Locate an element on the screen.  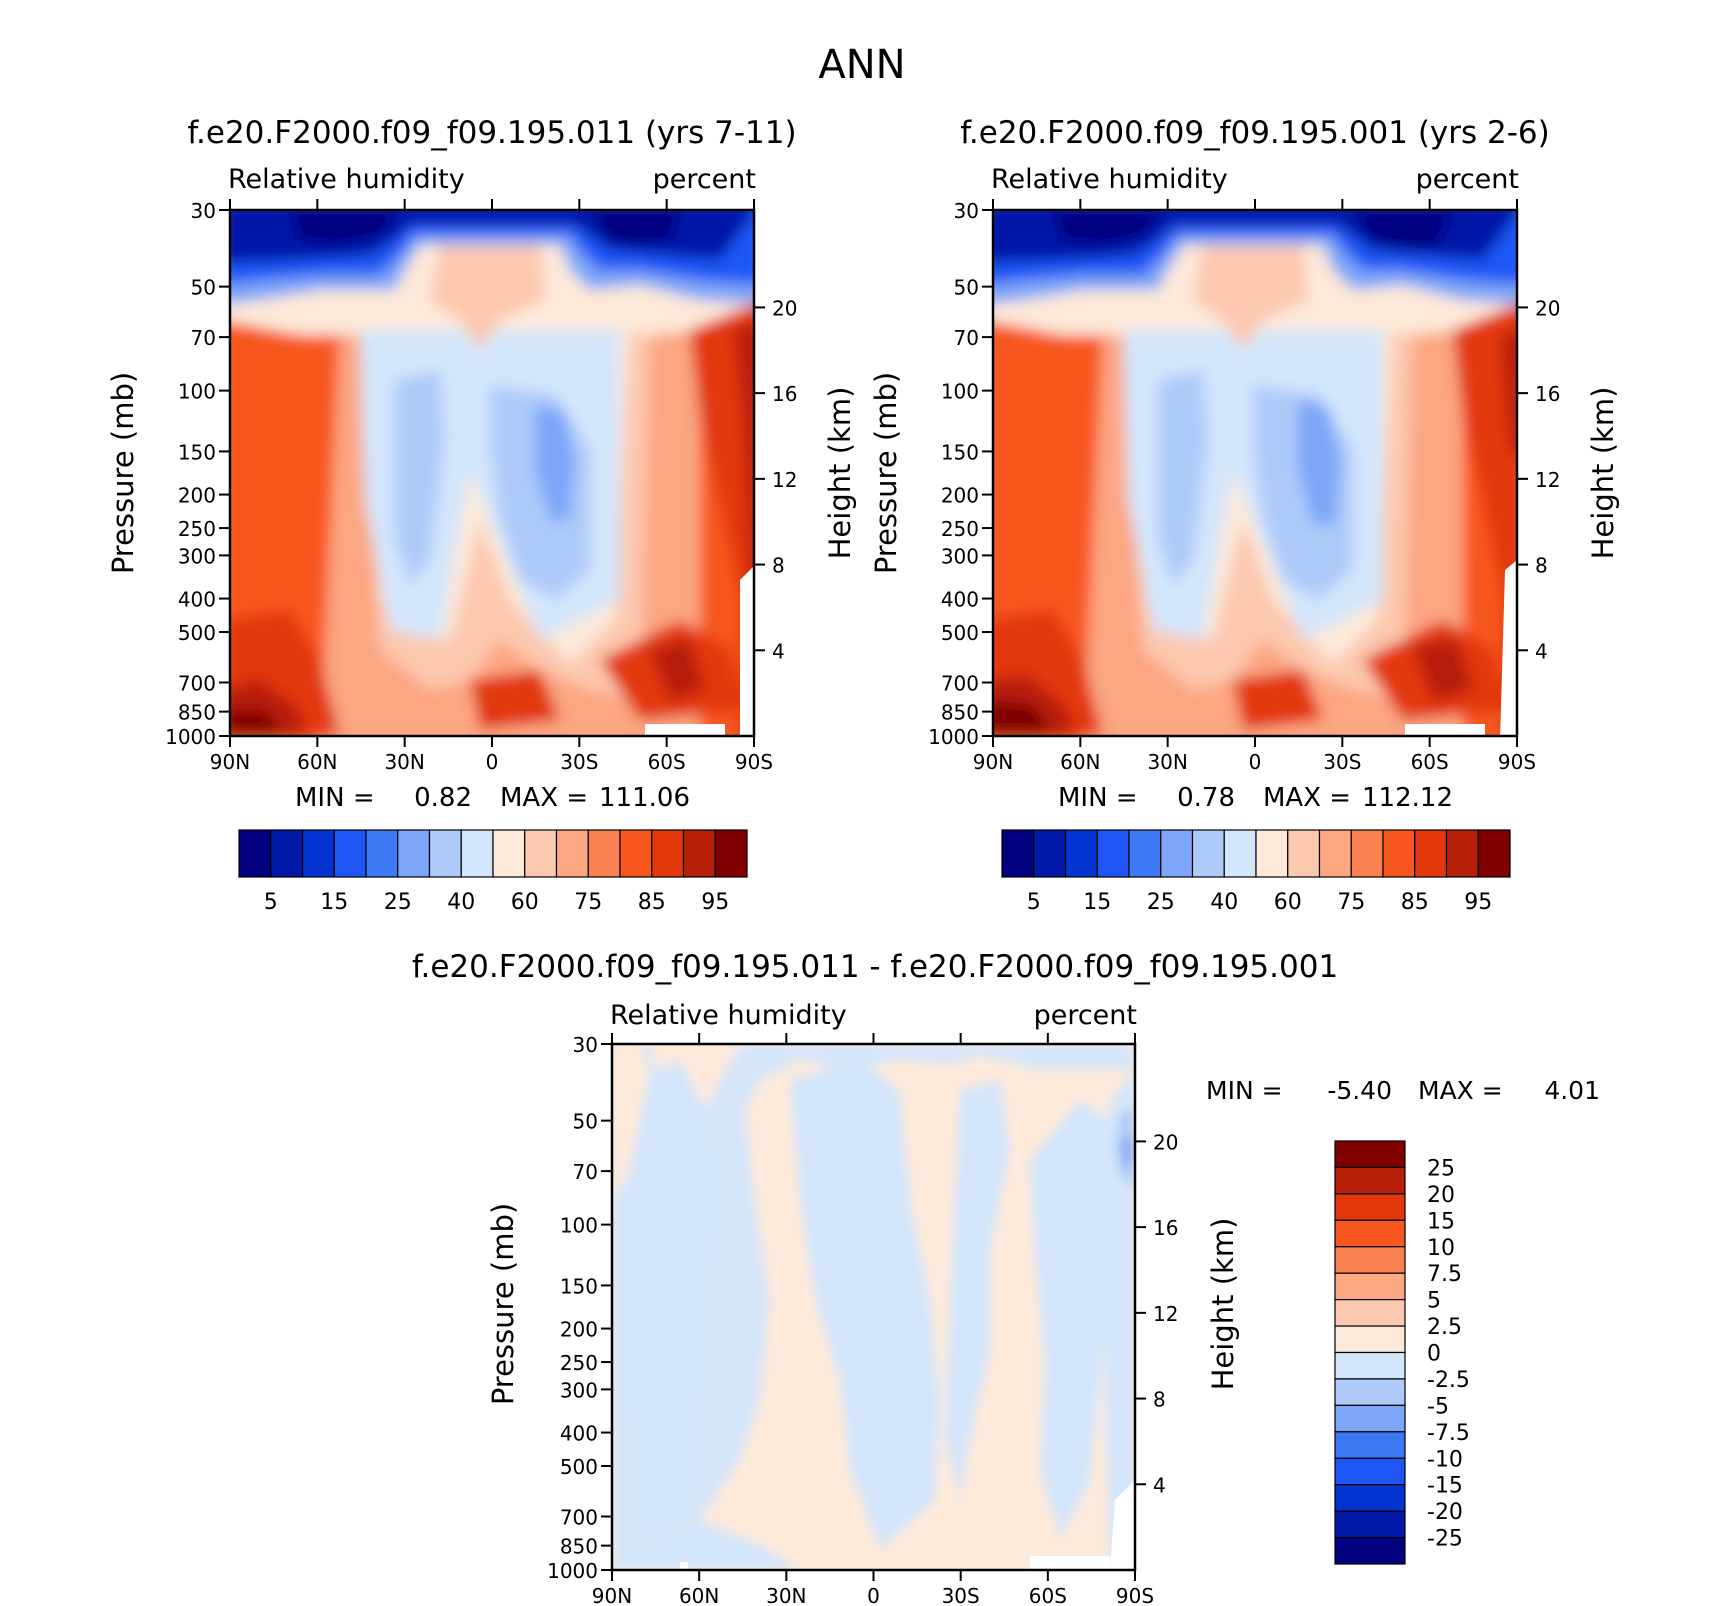
panel-1-y-label: Pressure (mb) is located at coordinates (123, 473).